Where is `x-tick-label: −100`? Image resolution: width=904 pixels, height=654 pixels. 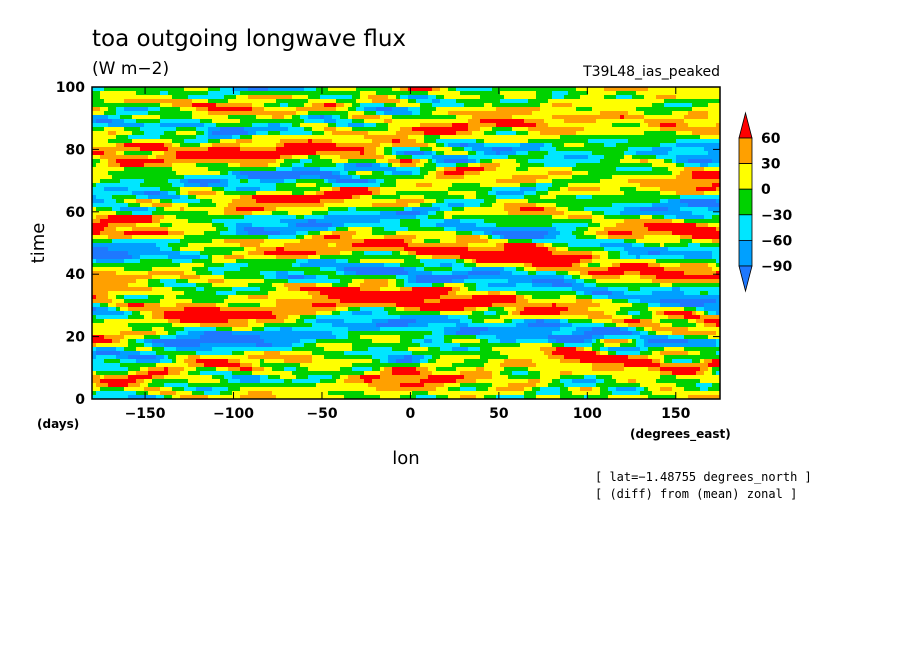 x-tick-label: −100 is located at coordinates (233, 414).